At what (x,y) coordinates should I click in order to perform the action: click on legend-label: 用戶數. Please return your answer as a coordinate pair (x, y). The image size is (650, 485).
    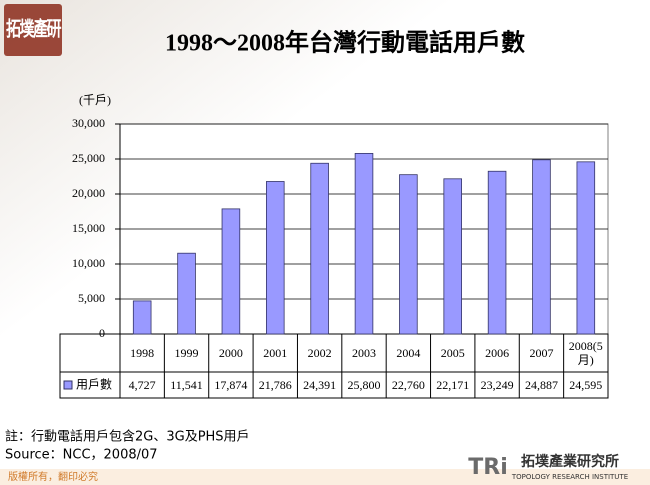
    Looking at the image, I should click on (94, 385).